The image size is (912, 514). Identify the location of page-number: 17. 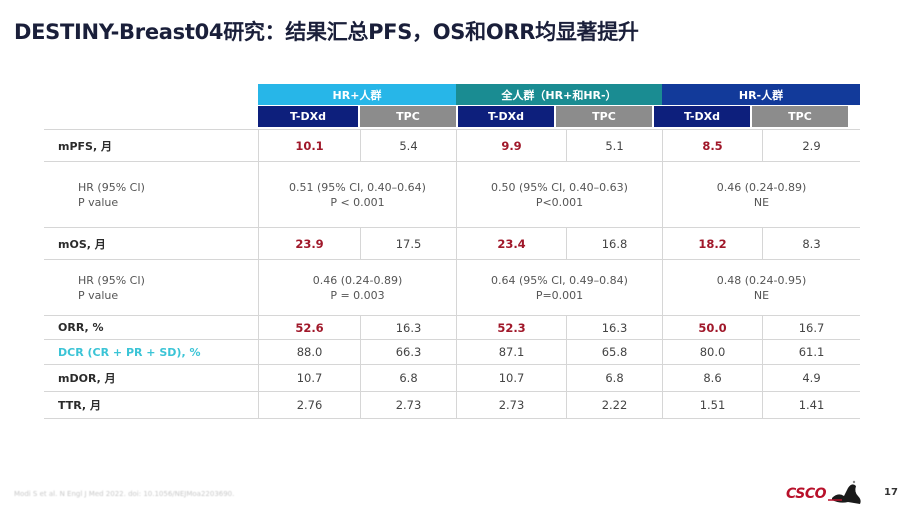
(891, 492).